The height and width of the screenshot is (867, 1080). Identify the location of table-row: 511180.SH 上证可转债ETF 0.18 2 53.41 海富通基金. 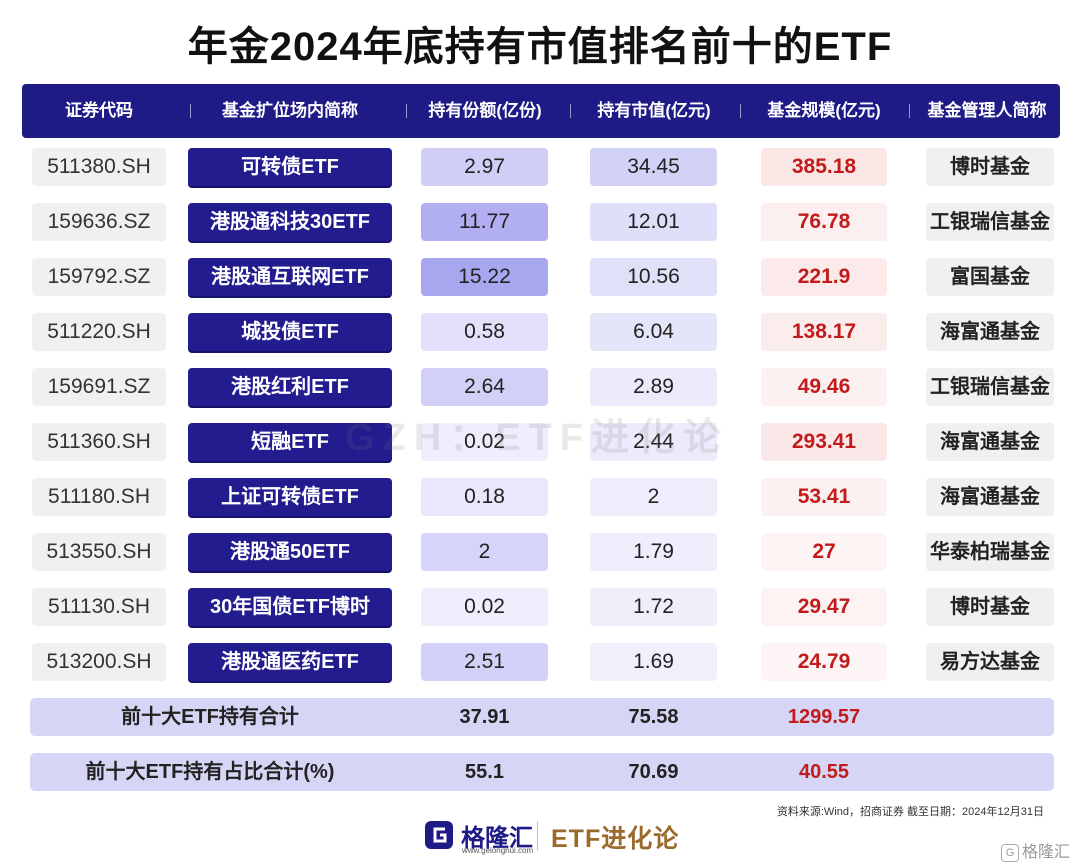
(540, 498).